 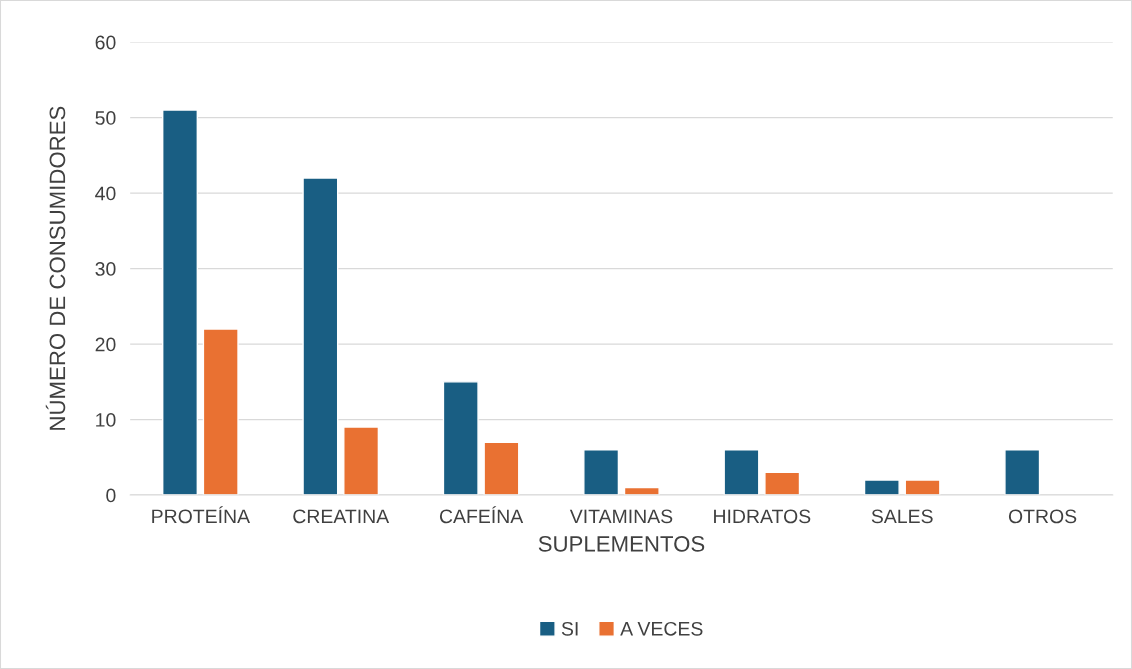 I want to click on y-tick-label: 30, so click(x=105, y=269).